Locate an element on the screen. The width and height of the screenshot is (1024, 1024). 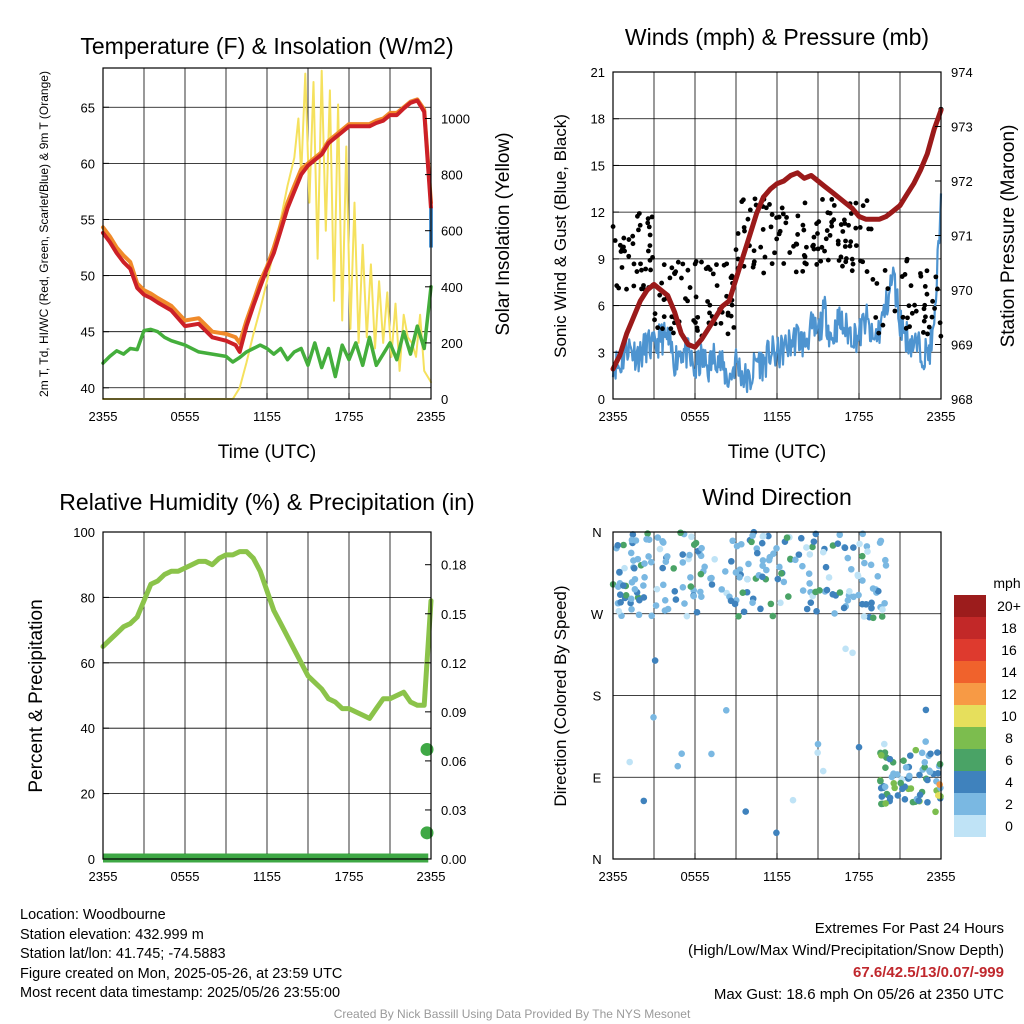
y2-axis-label: Station Pressure (Maroon) is located at coordinates (1008, 236).